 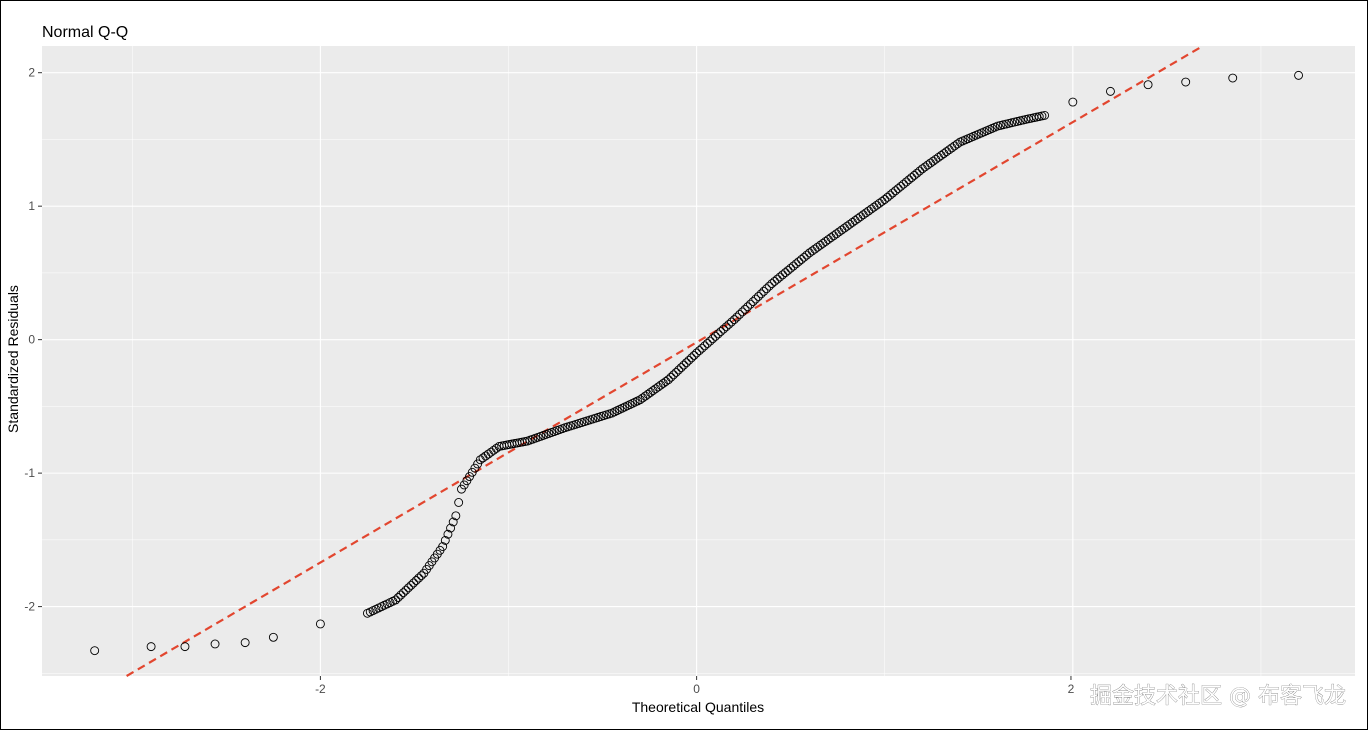 I want to click on y-axis-title: Standardized Residuals, so click(x=13, y=359).